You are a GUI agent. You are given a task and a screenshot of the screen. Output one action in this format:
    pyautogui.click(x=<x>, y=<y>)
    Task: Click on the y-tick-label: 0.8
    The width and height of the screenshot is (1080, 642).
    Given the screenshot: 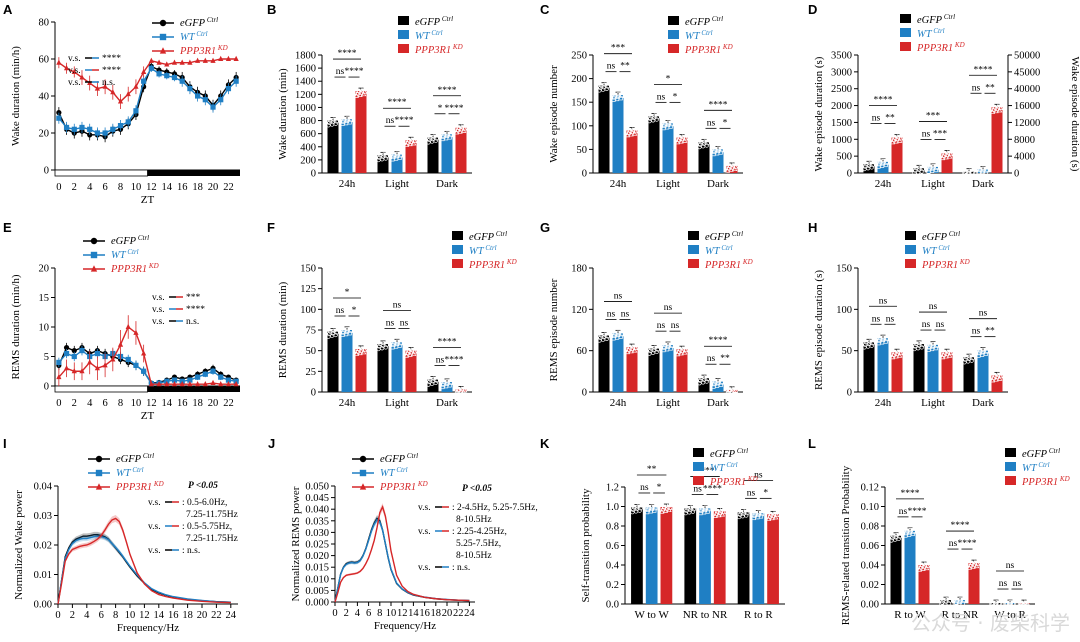 What is the action you would take?
    pyautogui.click(x=612, y=527)
    